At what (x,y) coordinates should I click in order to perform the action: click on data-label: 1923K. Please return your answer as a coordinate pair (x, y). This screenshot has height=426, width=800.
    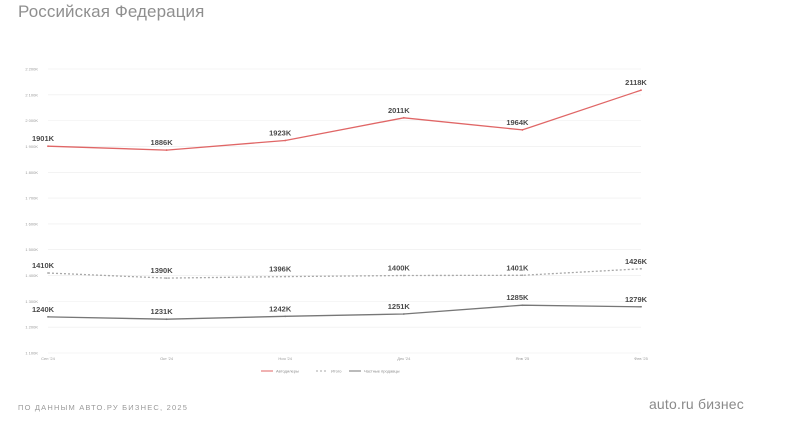
    Looking at the image, I should click on (280, 133).